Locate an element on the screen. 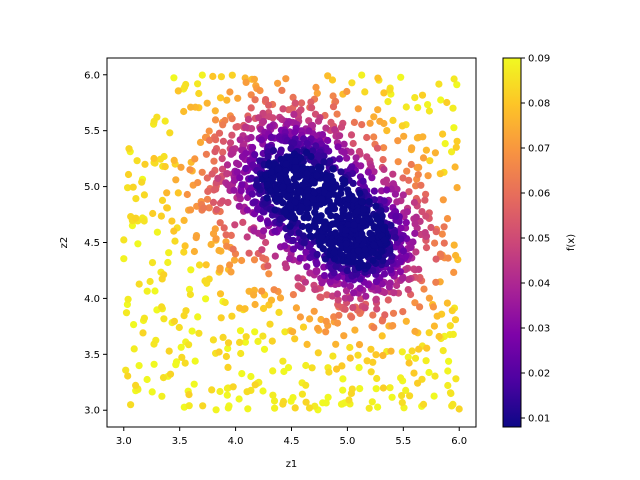  colorbar-ticks: 0.01 0.02 0.03 0.04 0.05 0.06 0.07 0.08 0.09 is located at coordinates (535, 239).